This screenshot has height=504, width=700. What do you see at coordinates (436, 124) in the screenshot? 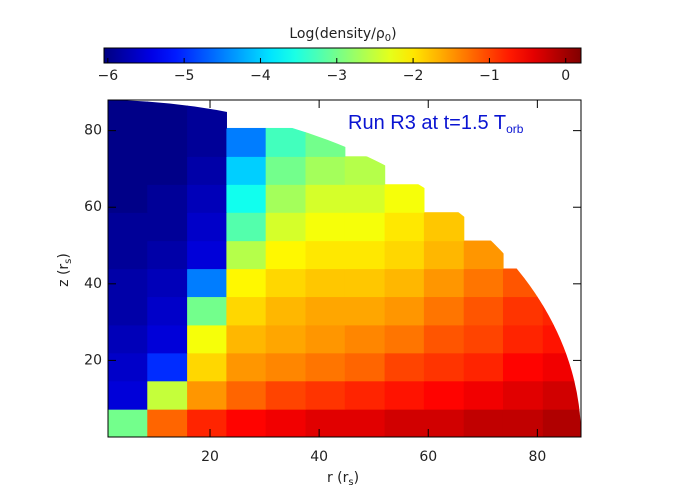
I see `annotation: Run R3 at t=1.5 Torb` at bounding box center [436, 124].